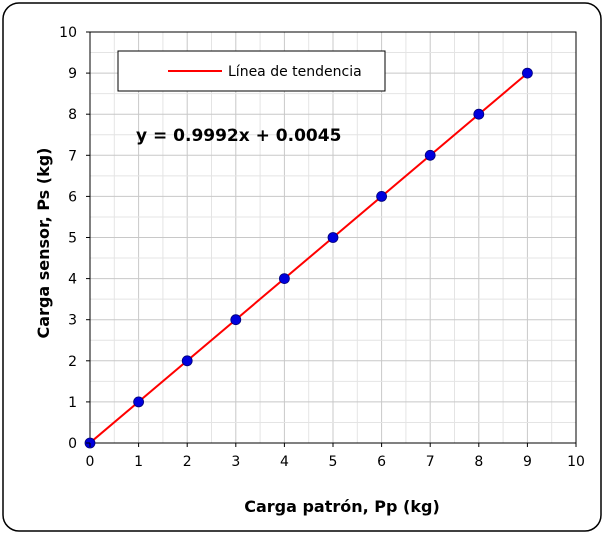 The image size is (605, 535). I want to click on x-tick-label: 9, so click(527, 462).